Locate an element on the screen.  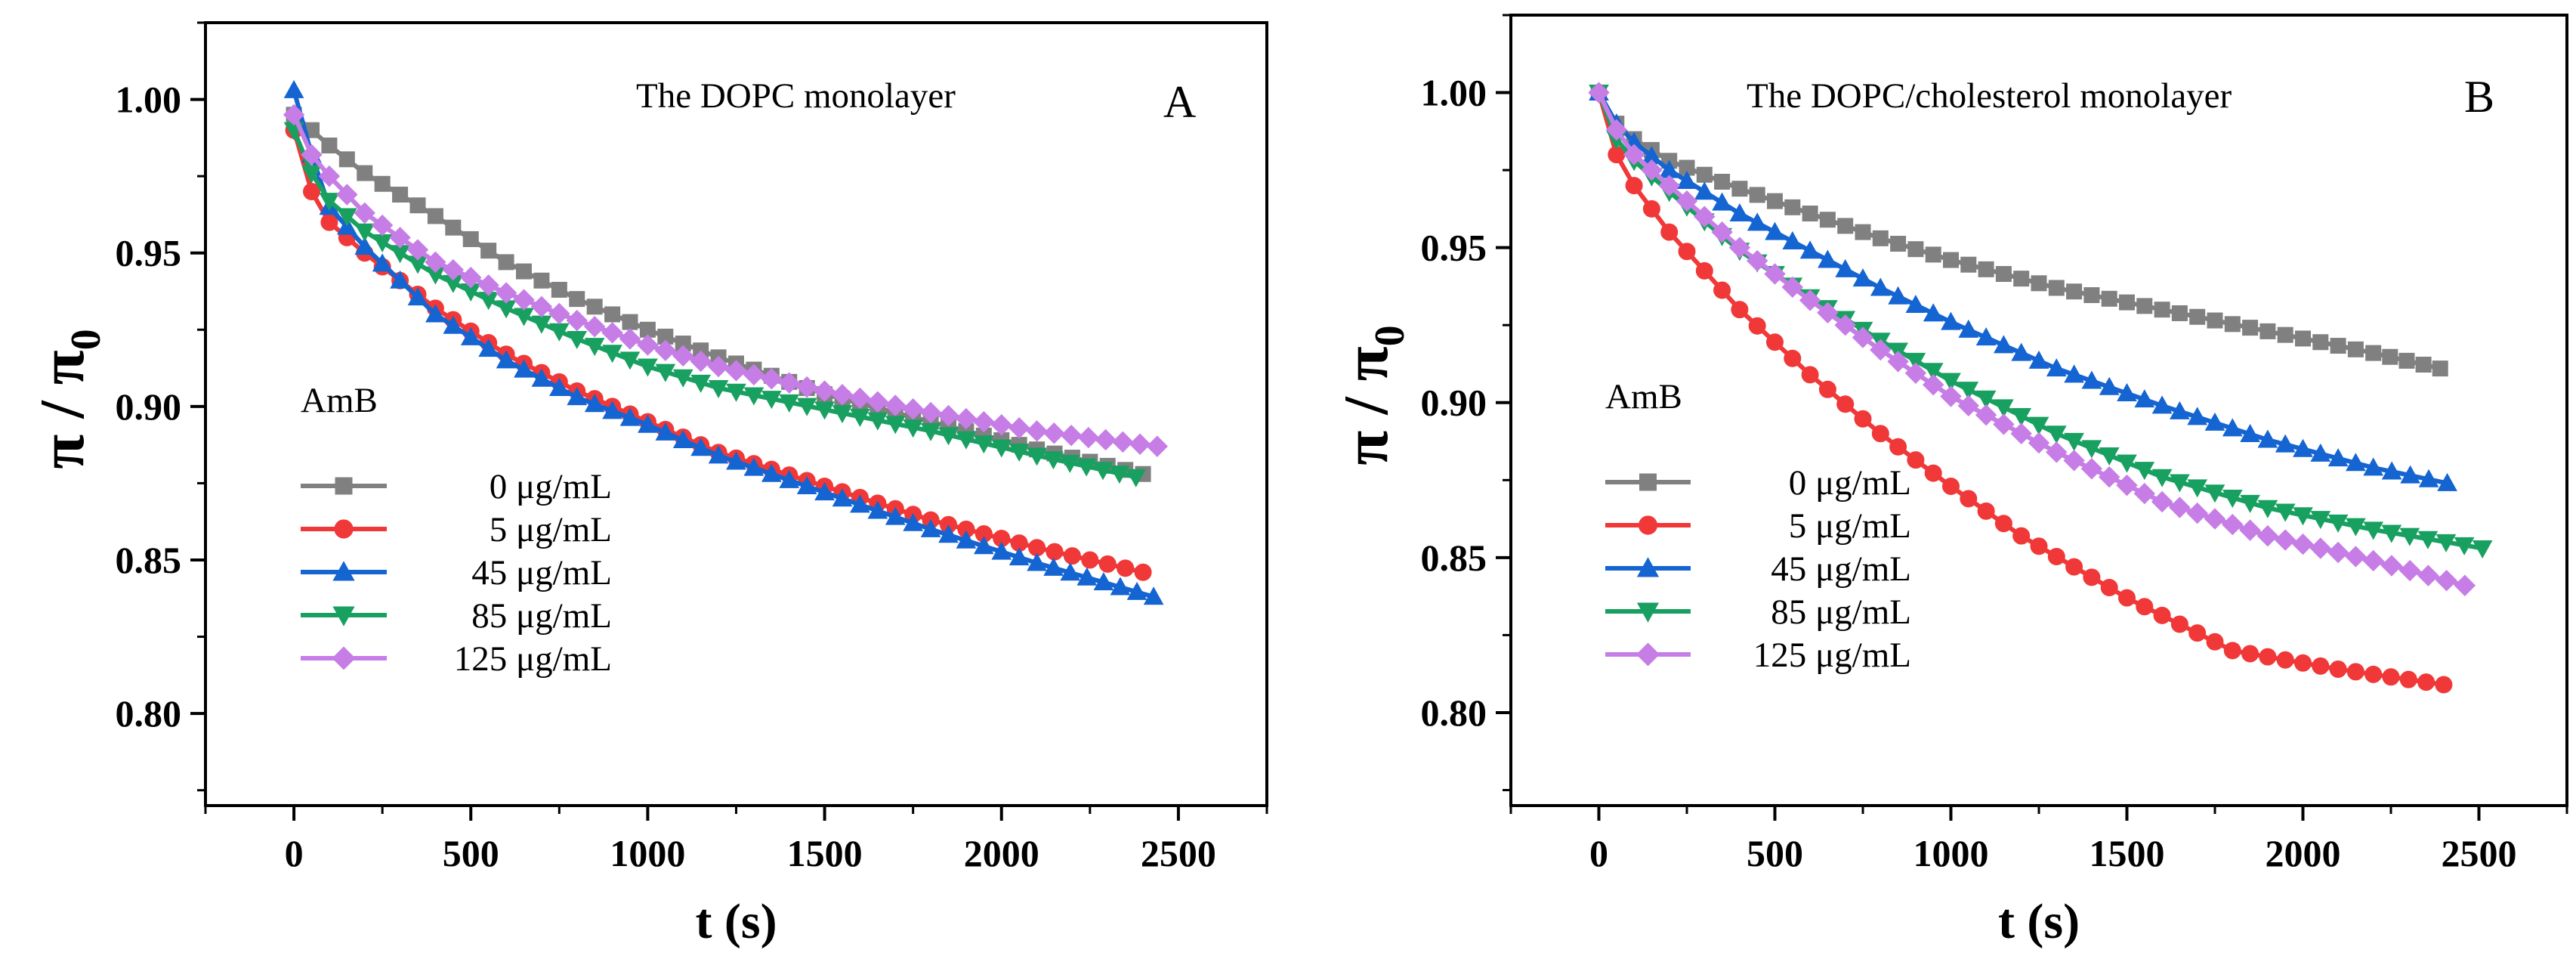
legend-entry: 5 μg/mL is located at coordinates (1850, 526).